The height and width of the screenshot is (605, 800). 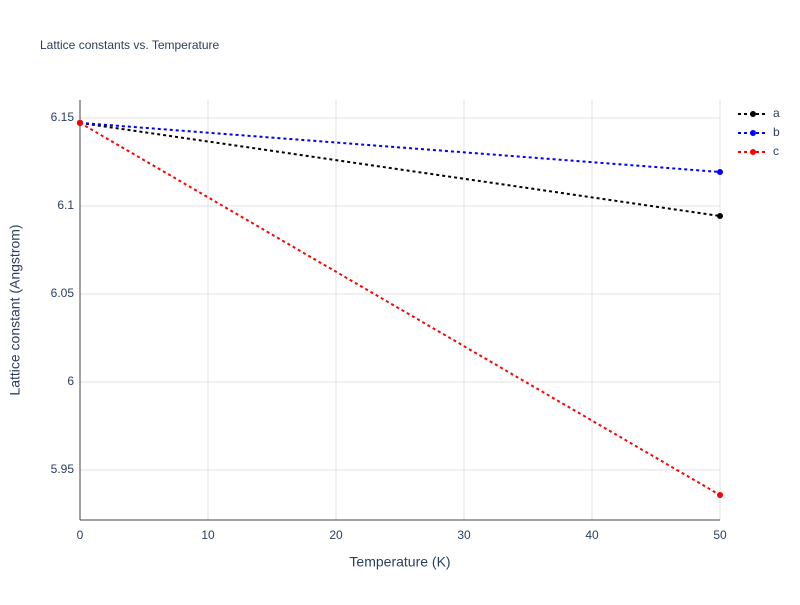 I want to click on series-line, so click(x=400, y=147).